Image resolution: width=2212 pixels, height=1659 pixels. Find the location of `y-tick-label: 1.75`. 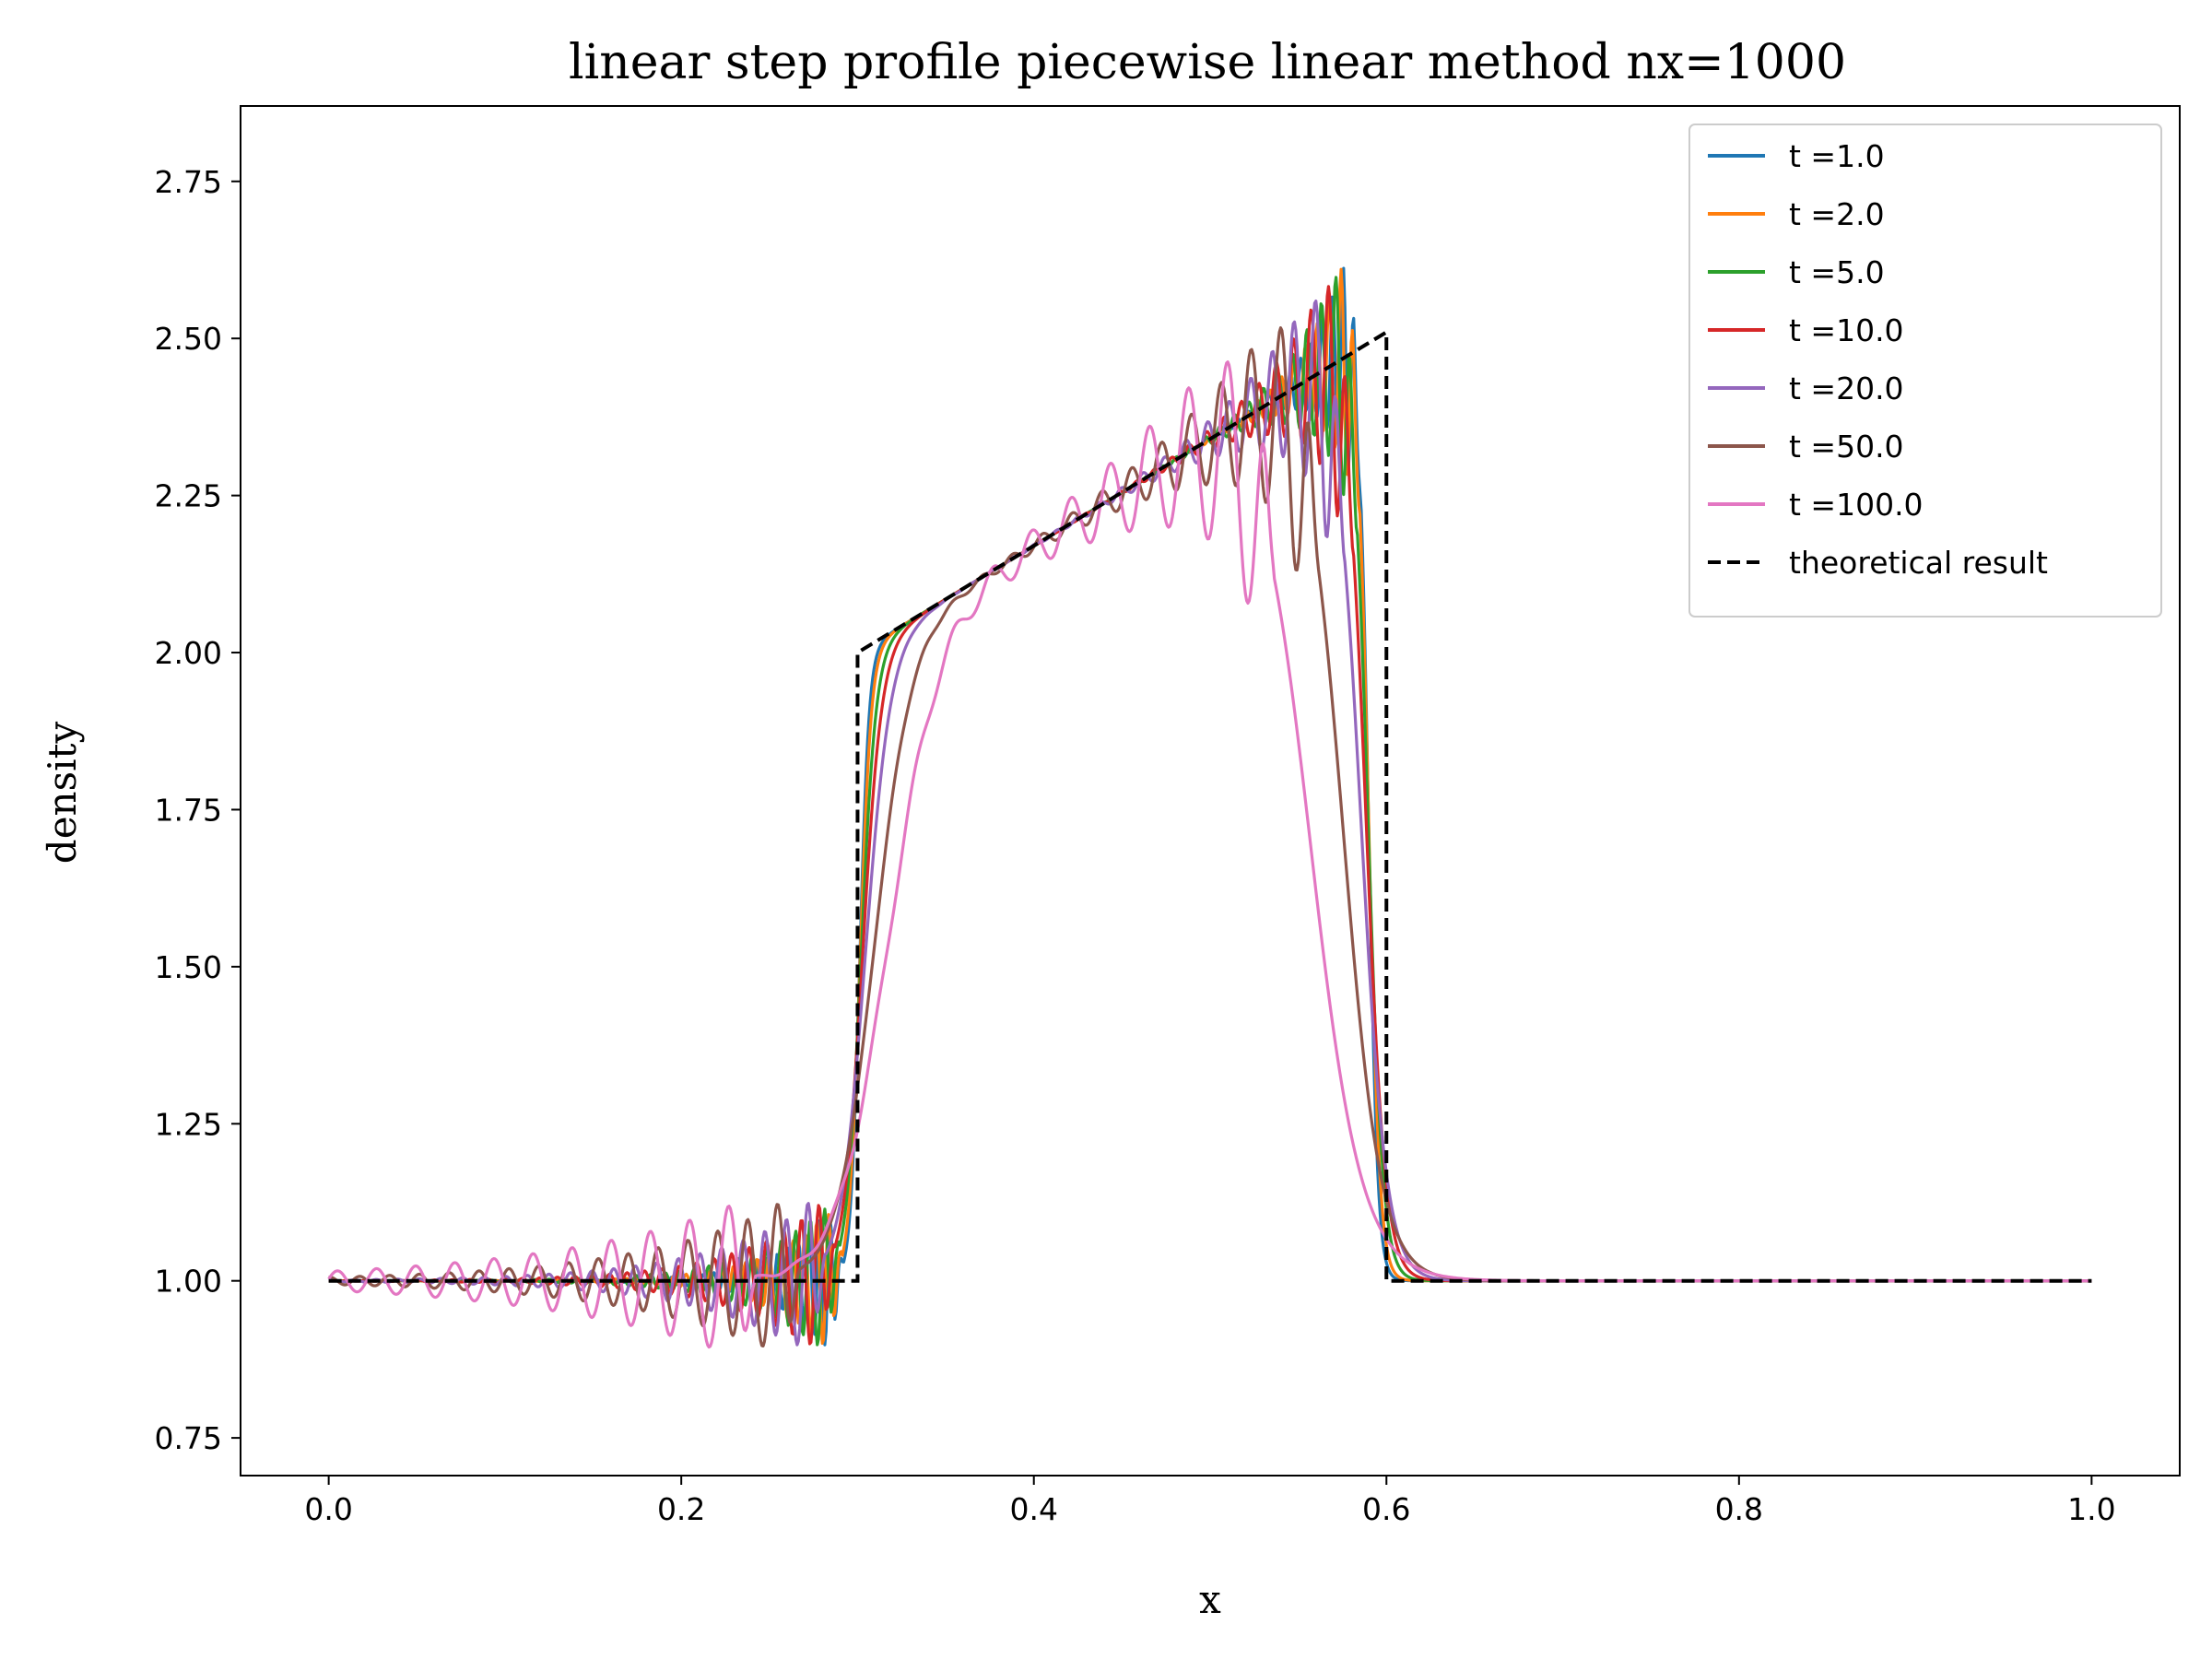

y-tick-label: 1.75 is located at coordinates (188, 810).